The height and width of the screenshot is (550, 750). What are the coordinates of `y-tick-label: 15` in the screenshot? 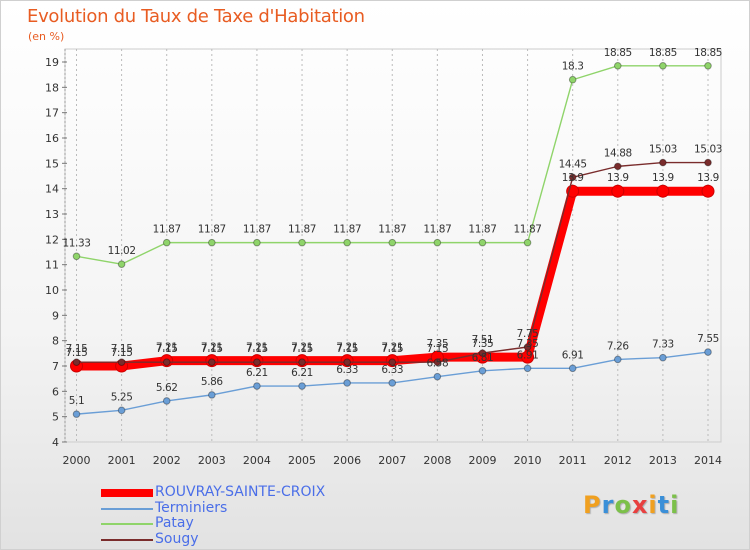 It's located at (52, 163).